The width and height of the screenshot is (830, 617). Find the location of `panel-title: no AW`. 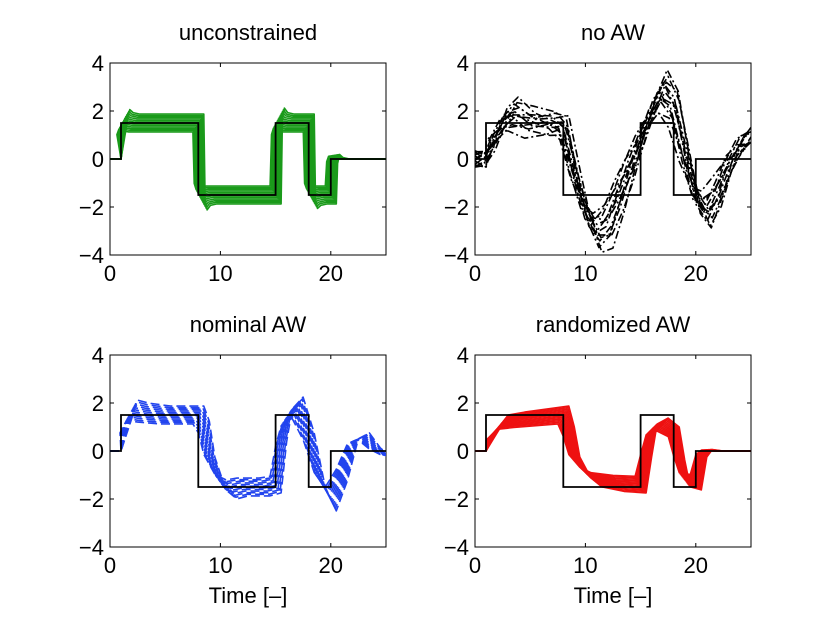

panel-title: no AW is located at coordinates (613, 32).